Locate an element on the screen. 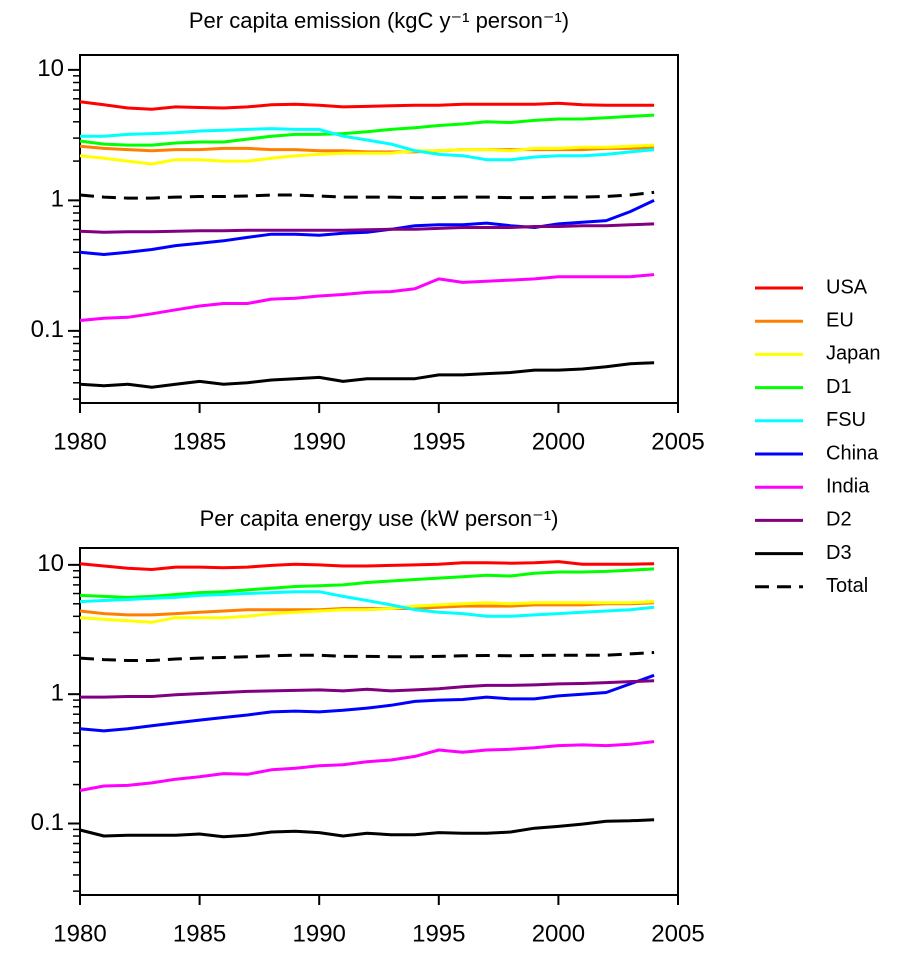  legend-label: D1 is located at coordinates (839, 387).